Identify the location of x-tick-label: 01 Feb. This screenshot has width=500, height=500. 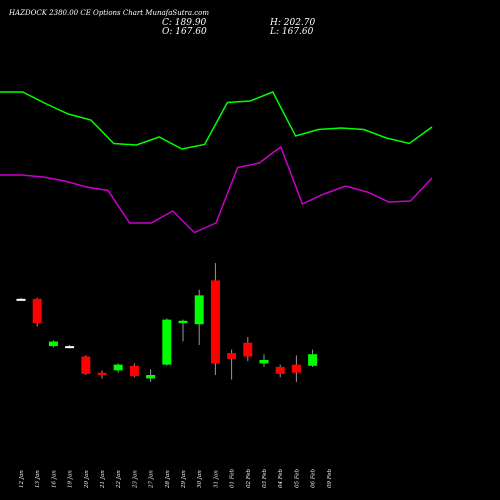
(233, 478).